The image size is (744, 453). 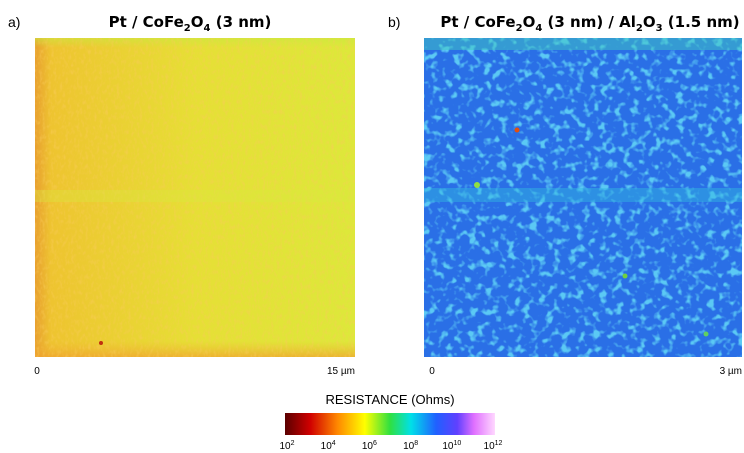 I want to click on title-part: (1.5 nm), so click(x=701, y=22).